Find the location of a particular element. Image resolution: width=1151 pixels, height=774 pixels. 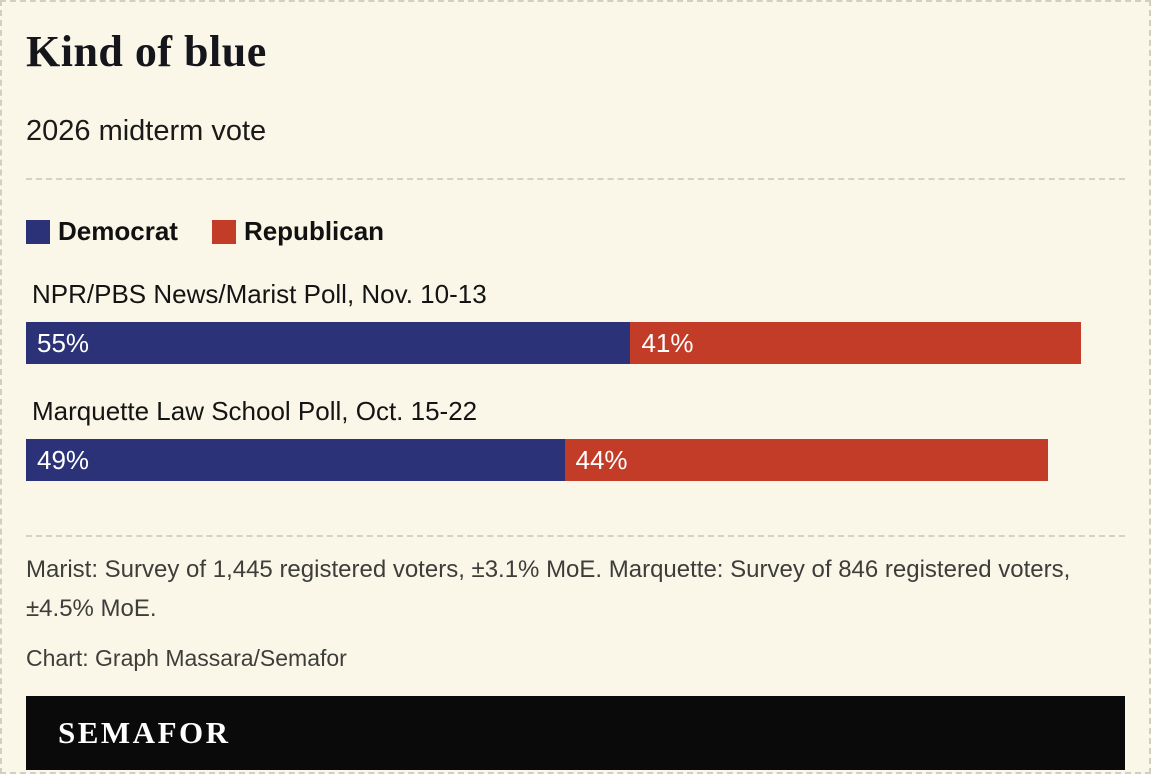

legend-label-democrat: Democrat is located at coordinates (118, 231).